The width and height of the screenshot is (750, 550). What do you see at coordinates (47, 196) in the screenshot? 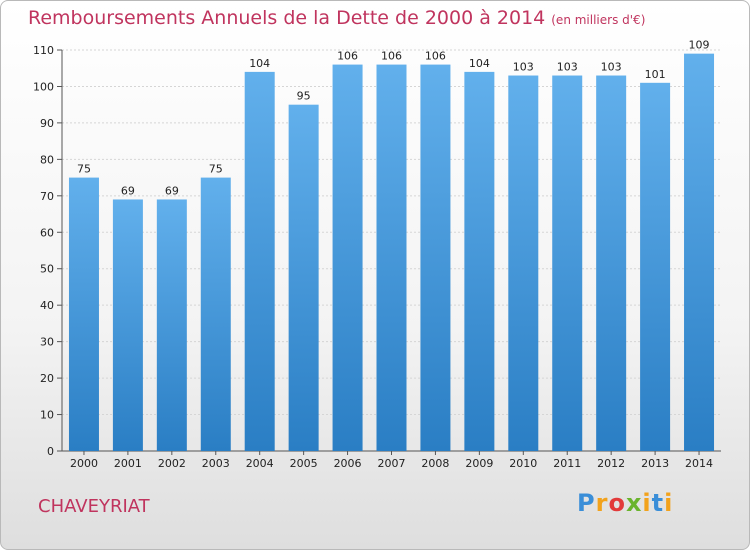
I see `y-tick-label: 70` at bounding box center [47, 196].